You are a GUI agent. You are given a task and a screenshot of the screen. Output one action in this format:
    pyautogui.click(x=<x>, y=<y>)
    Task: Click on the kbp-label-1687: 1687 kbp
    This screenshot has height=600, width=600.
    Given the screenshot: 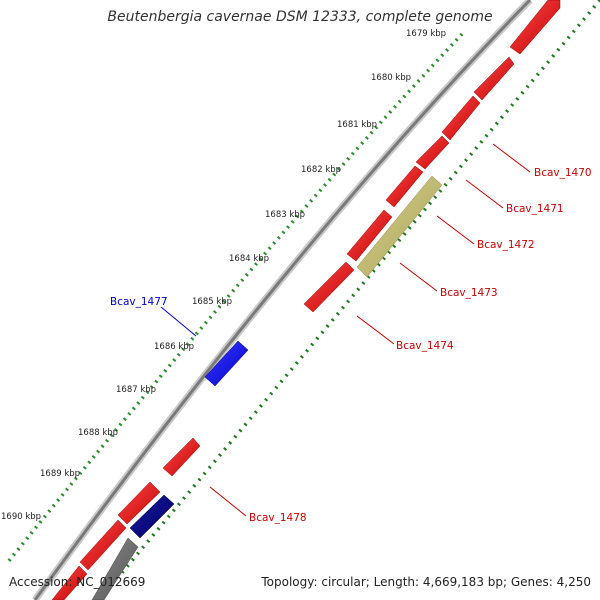 What is the action you would take?
    pyautogui.click(x=136, y=390)
    